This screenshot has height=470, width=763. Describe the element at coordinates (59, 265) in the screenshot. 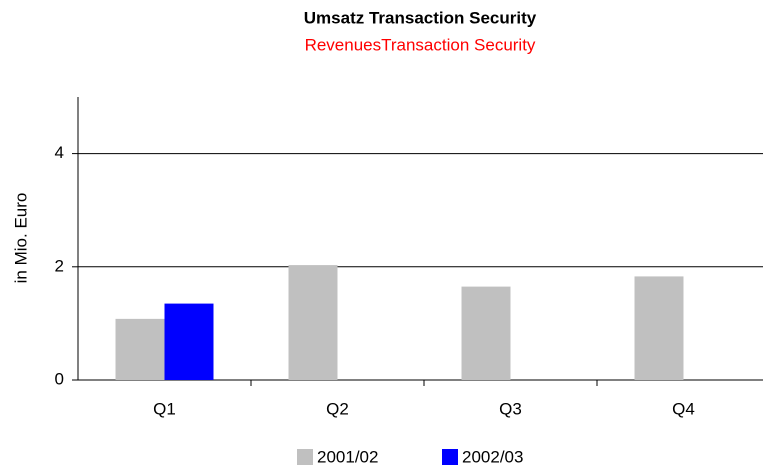

I see `y-tick-label: 2` at that location.